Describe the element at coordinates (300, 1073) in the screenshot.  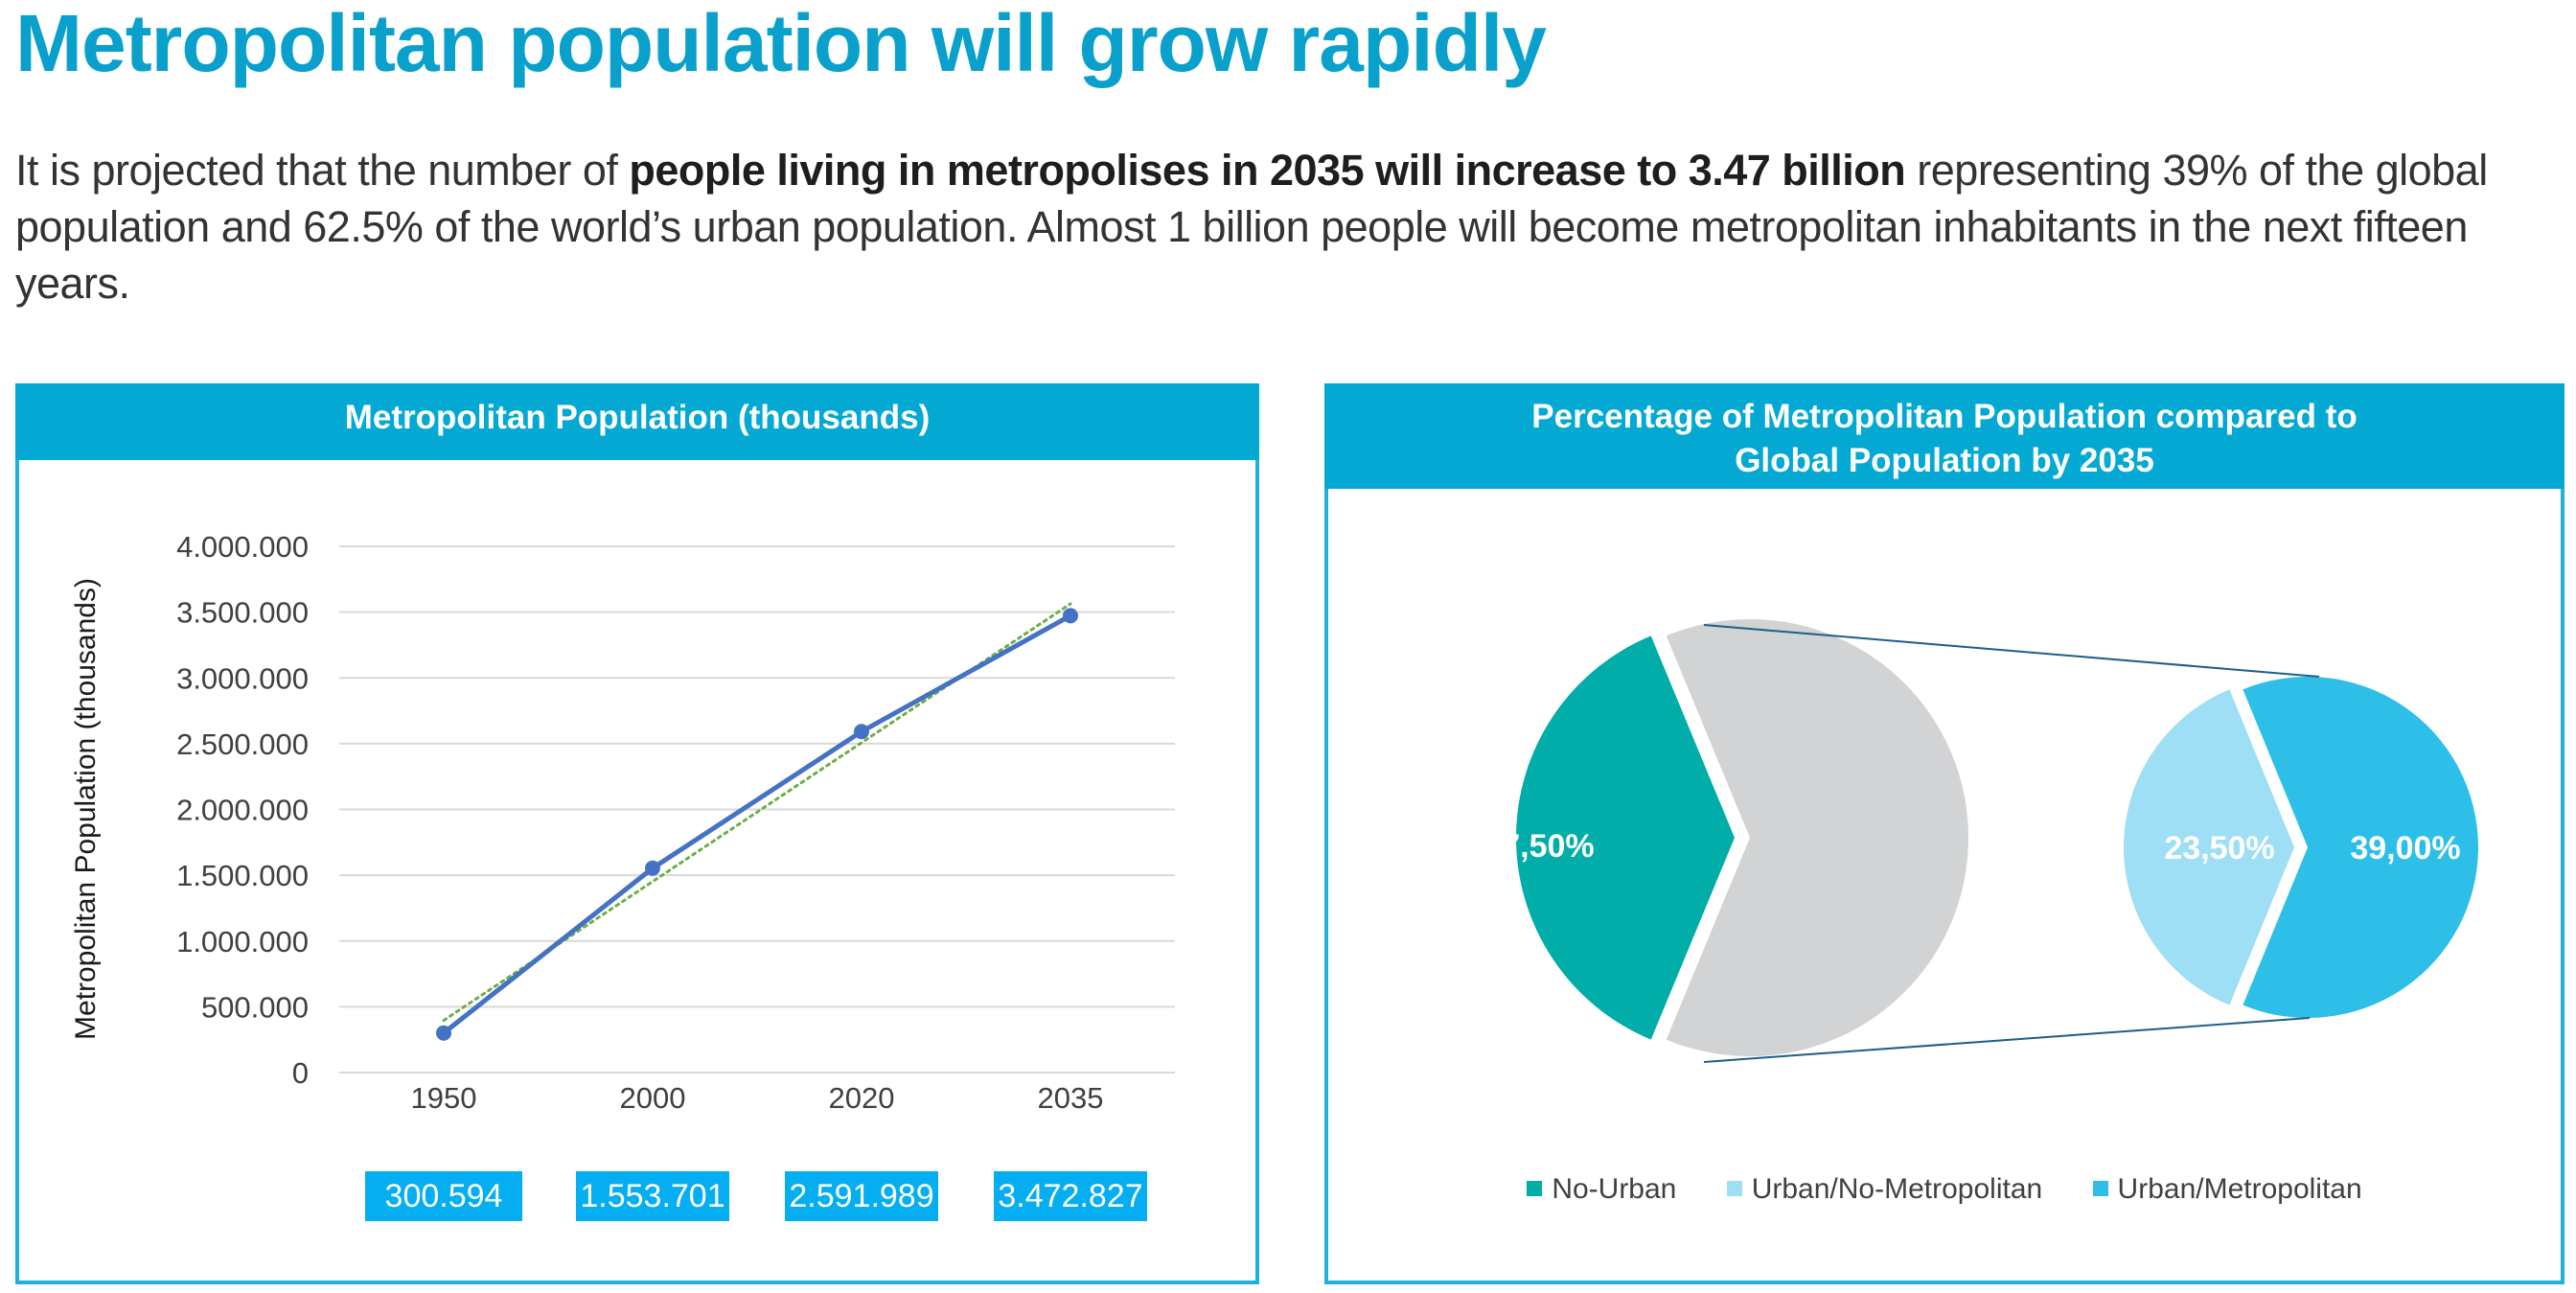
I see `y-tick-label: 0` at that location.